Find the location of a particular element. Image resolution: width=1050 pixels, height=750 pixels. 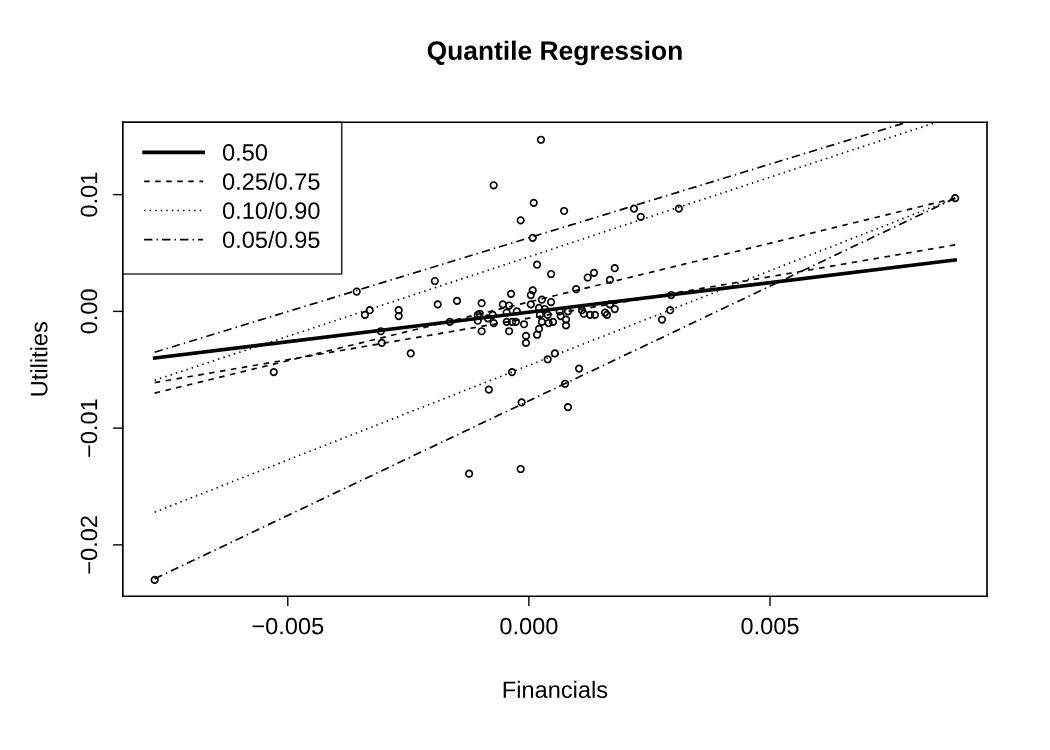

y-axis-title: Utilities is located at coordinates (39, 359).